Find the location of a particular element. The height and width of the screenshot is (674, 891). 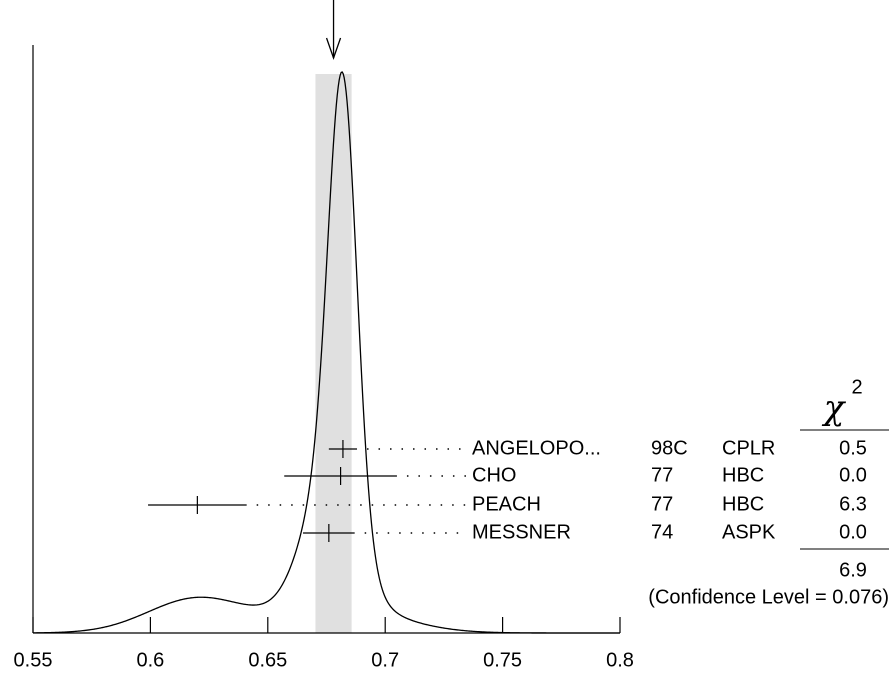

x-tick-label: 0.7 is located at coordinates (385, 660).